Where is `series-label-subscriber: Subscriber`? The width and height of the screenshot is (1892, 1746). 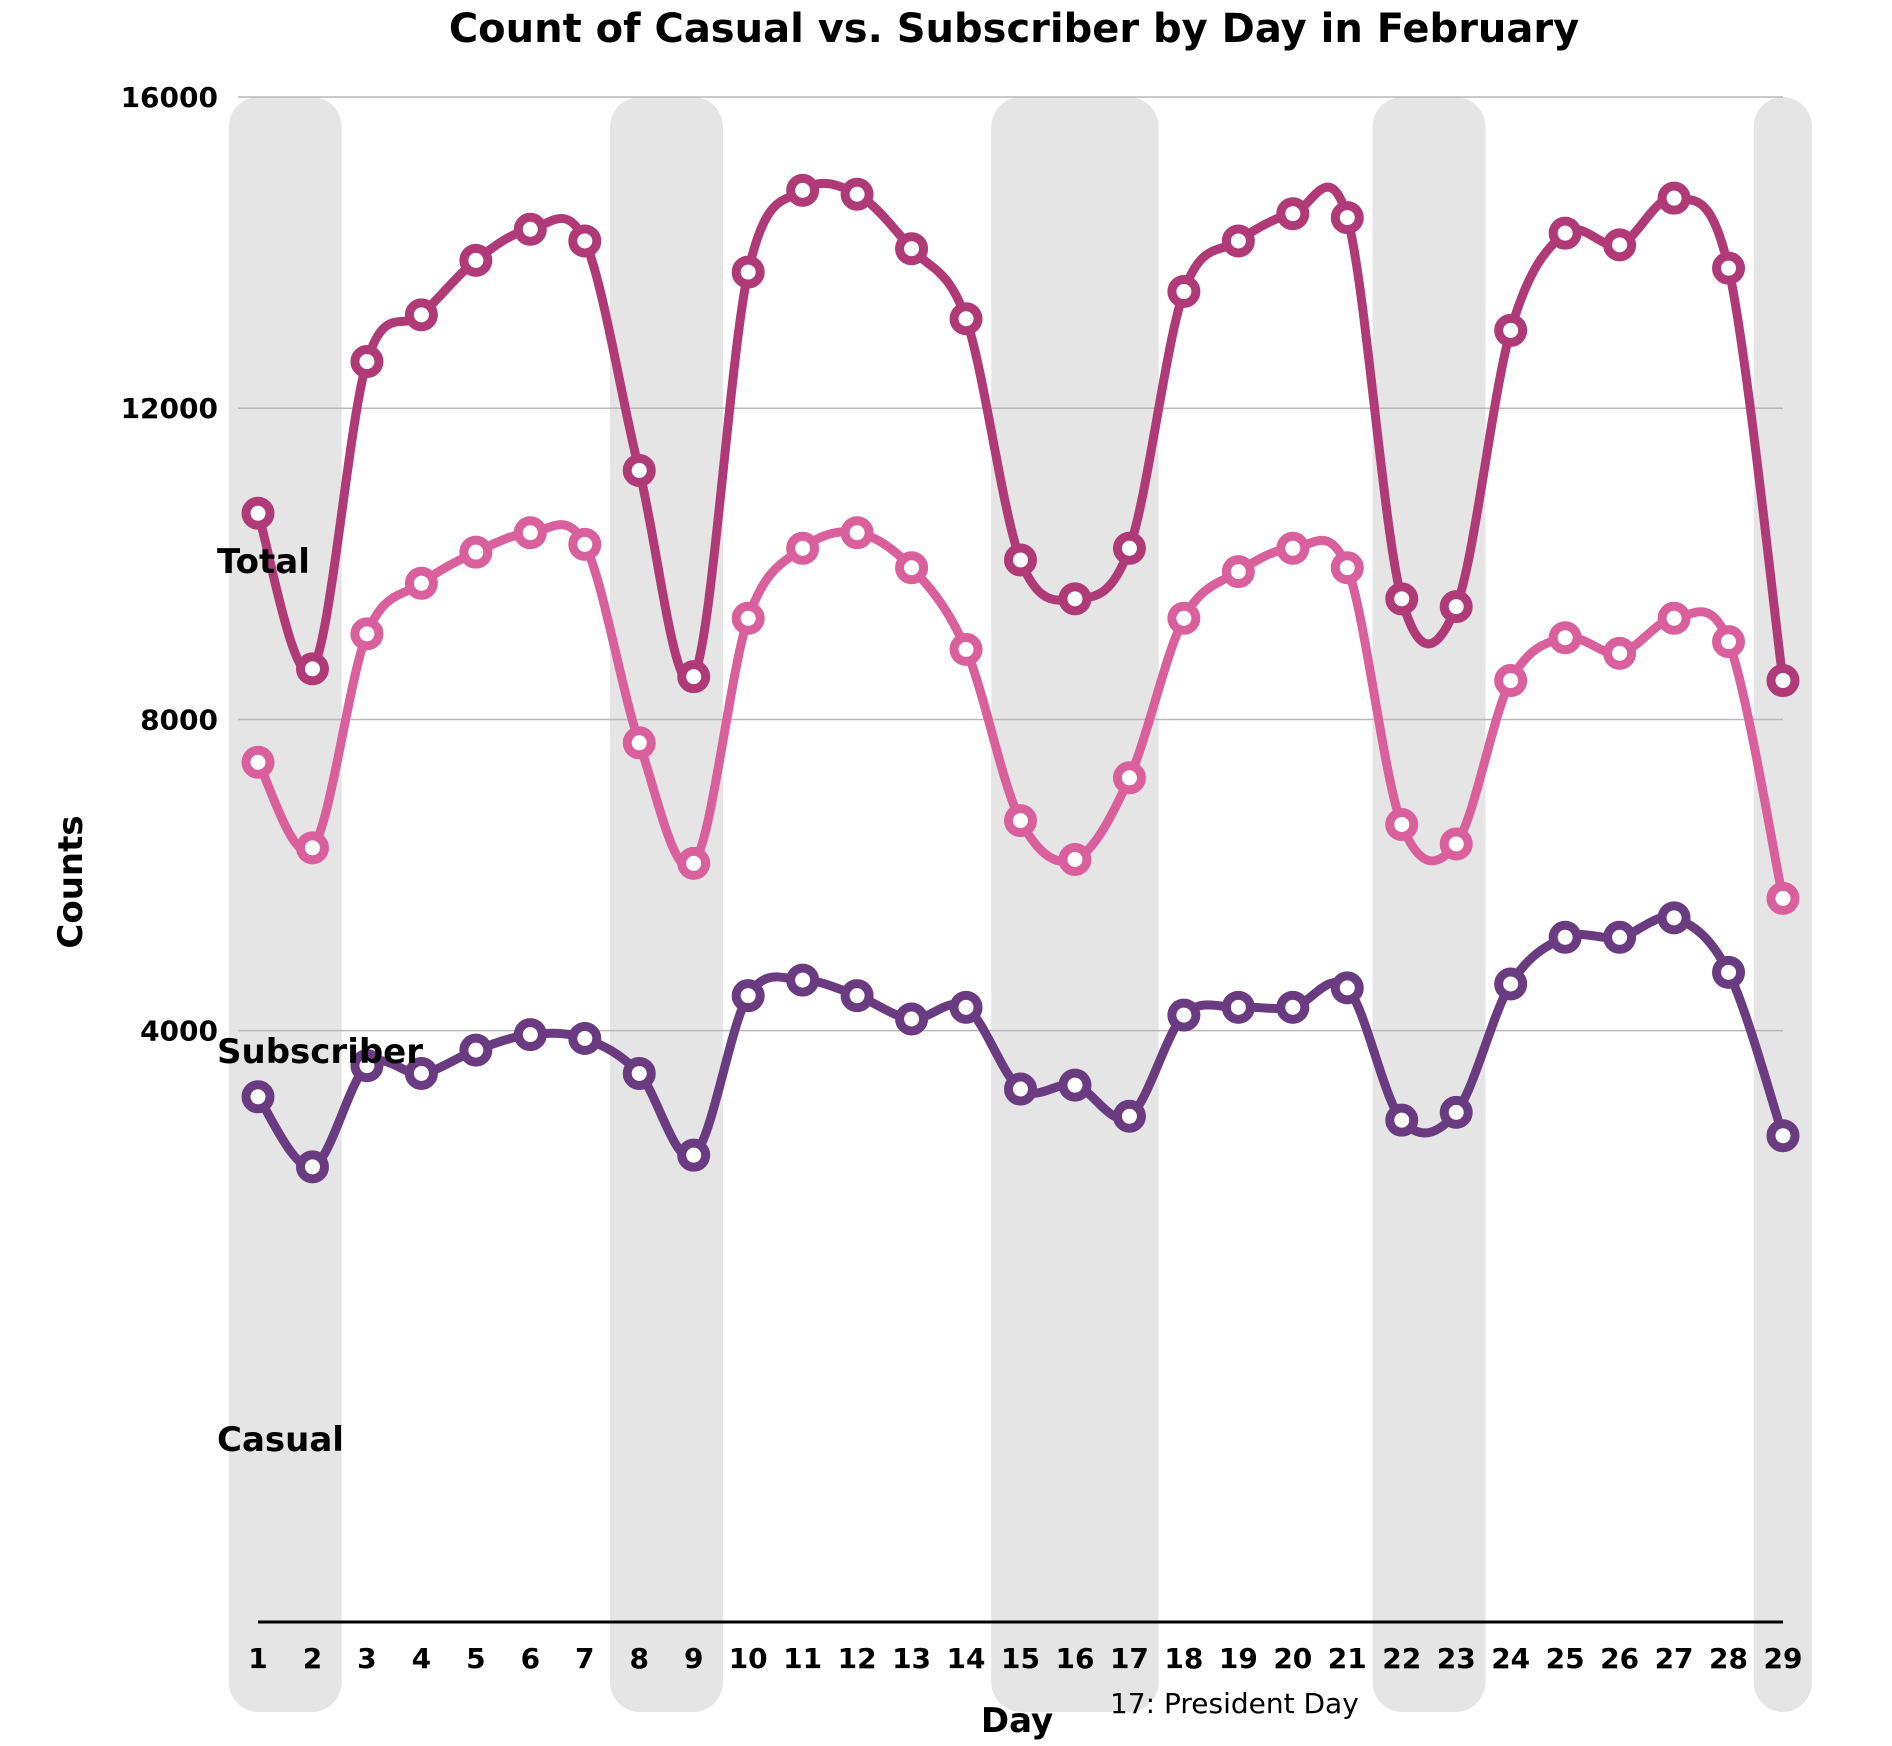 series-label-subscriber: Subscriber is located at coordinates (320, 1052).